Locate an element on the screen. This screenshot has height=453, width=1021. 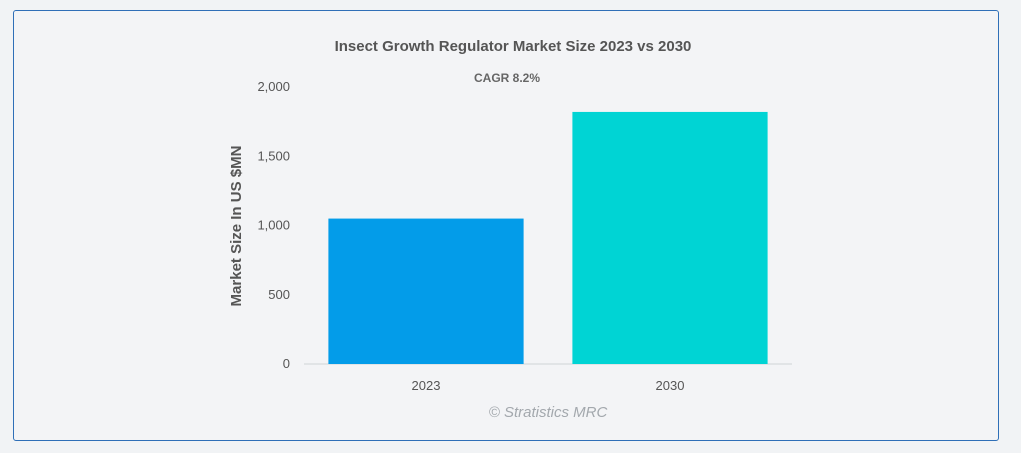
y-tick-label: 0 is located at coordinates (286, 363).